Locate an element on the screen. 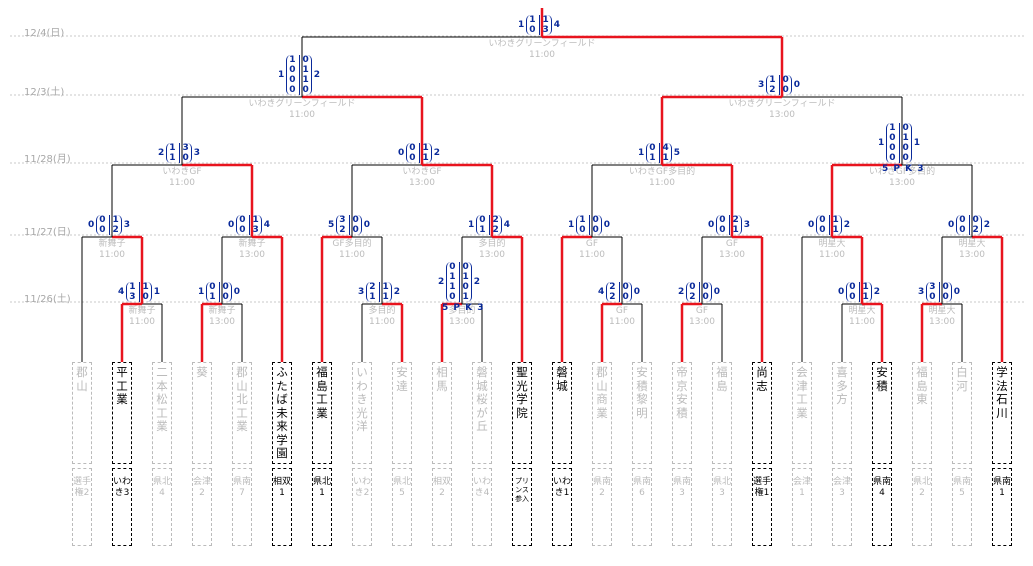  team-name: 安積 is located at coordinates (882, 413).